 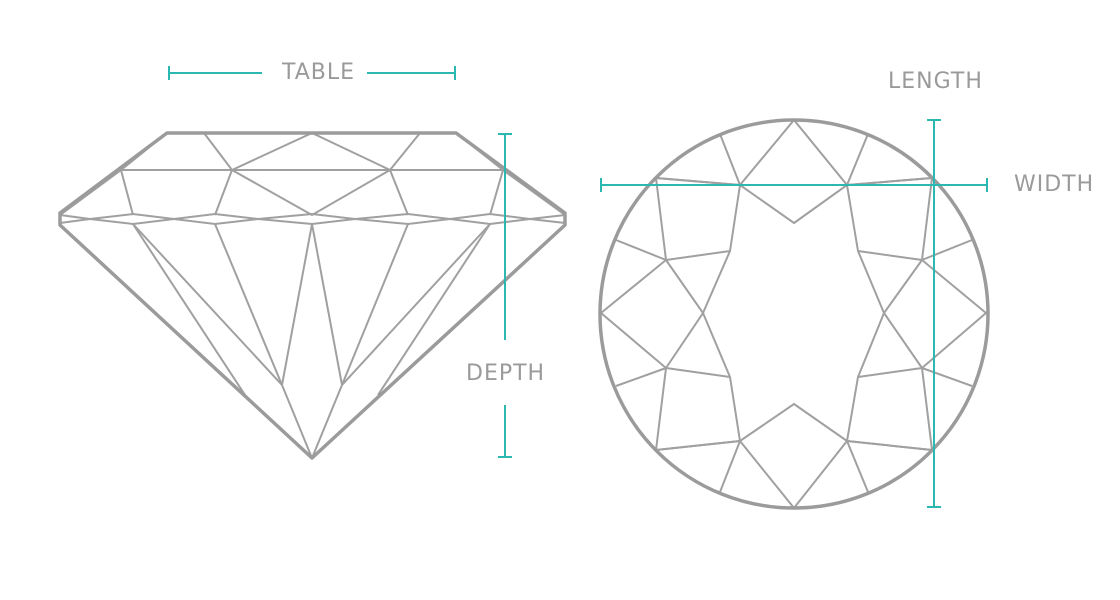 What do you see at coordinates (794, 185) in the screenshot?
I see `width-measure-line` at bounding box center [794, 185].